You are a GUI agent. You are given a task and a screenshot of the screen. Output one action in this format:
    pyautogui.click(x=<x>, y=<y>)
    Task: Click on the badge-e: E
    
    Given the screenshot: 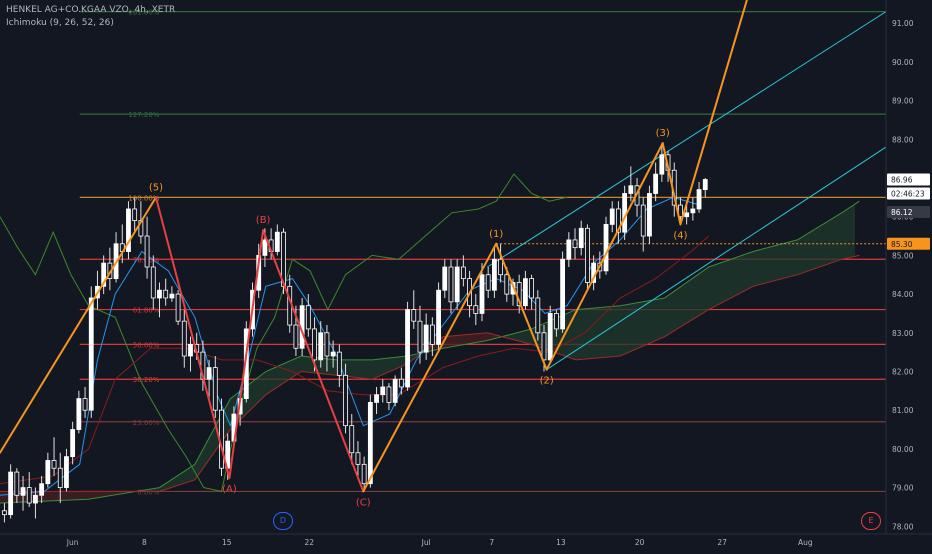 What is the action you would take?
    pyautogui.click(x=871, y=521)
    